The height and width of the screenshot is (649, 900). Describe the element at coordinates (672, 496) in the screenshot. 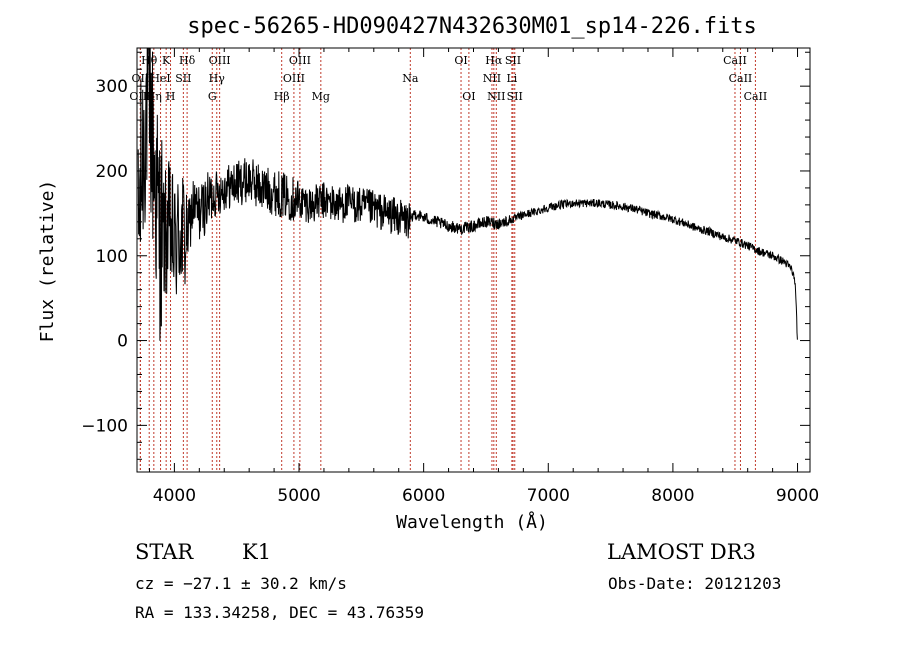

I see `x-tick-label-4: 8000` at that location.